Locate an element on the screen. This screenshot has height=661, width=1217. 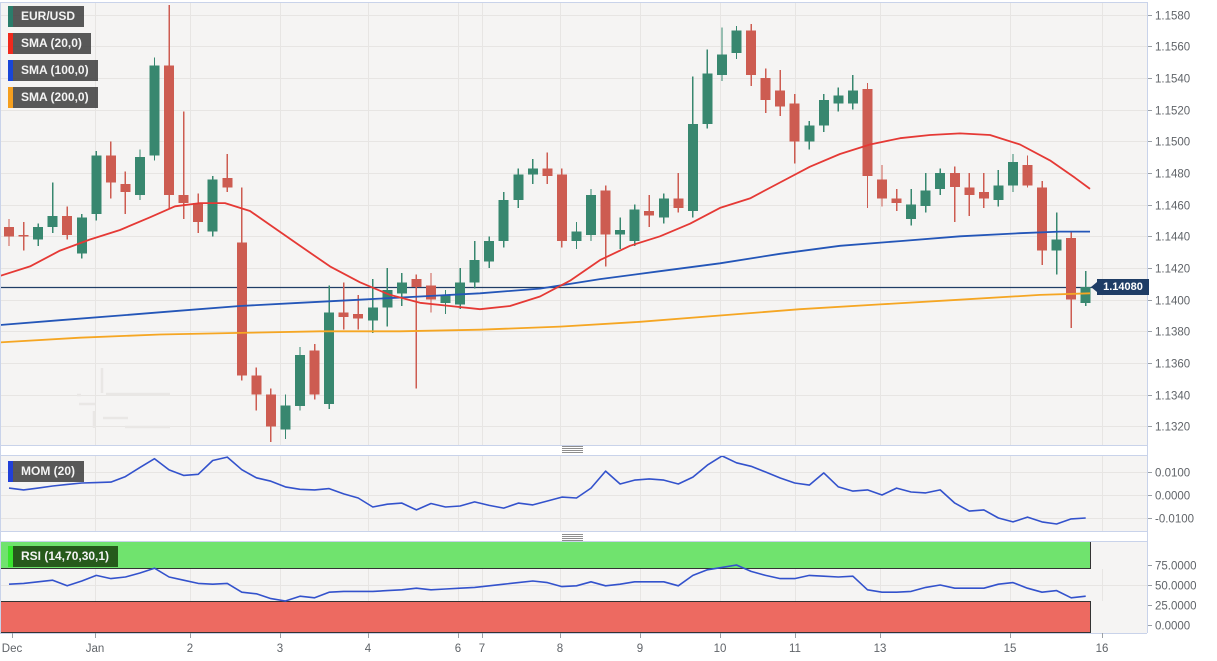
sma200-label: SMA (200,0) is located at coordinates (55, 97).